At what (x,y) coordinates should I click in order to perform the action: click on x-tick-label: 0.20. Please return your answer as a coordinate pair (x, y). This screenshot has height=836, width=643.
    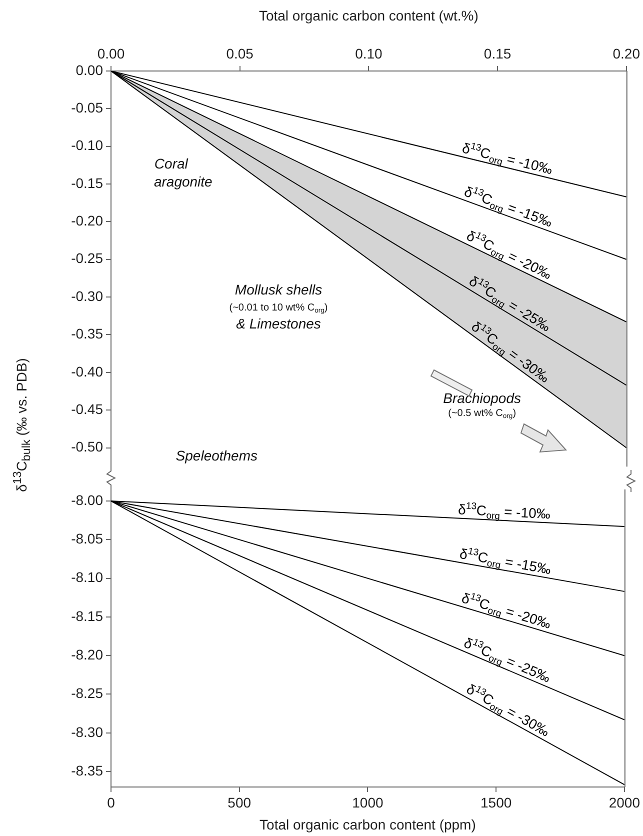
    Looking at the image, I should click on (626, 53).